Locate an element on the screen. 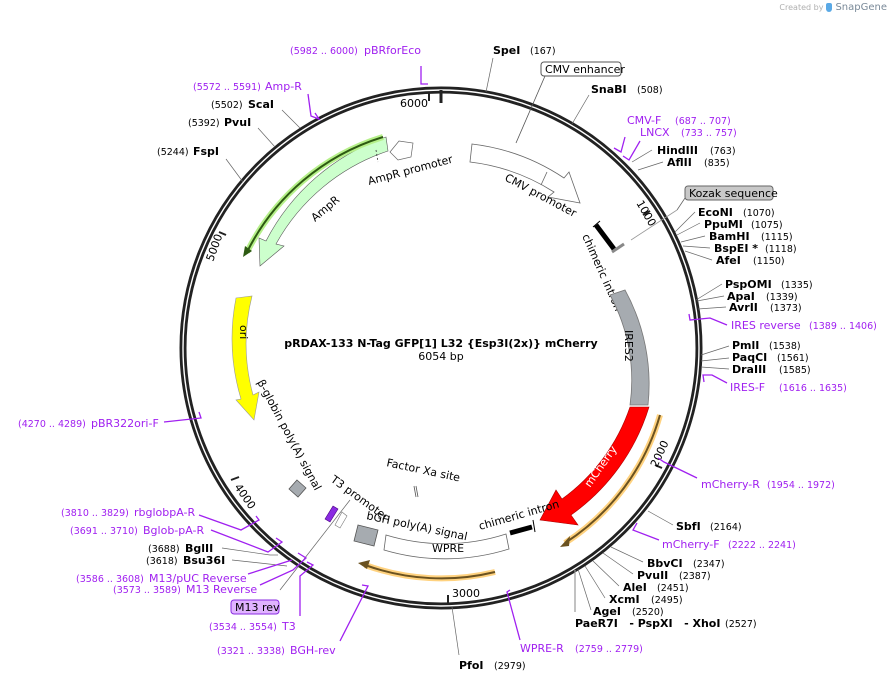 The height and width of the screenshot is (684, 895). enzyme-name: Bsu36I is located at coordinates (204, 560).